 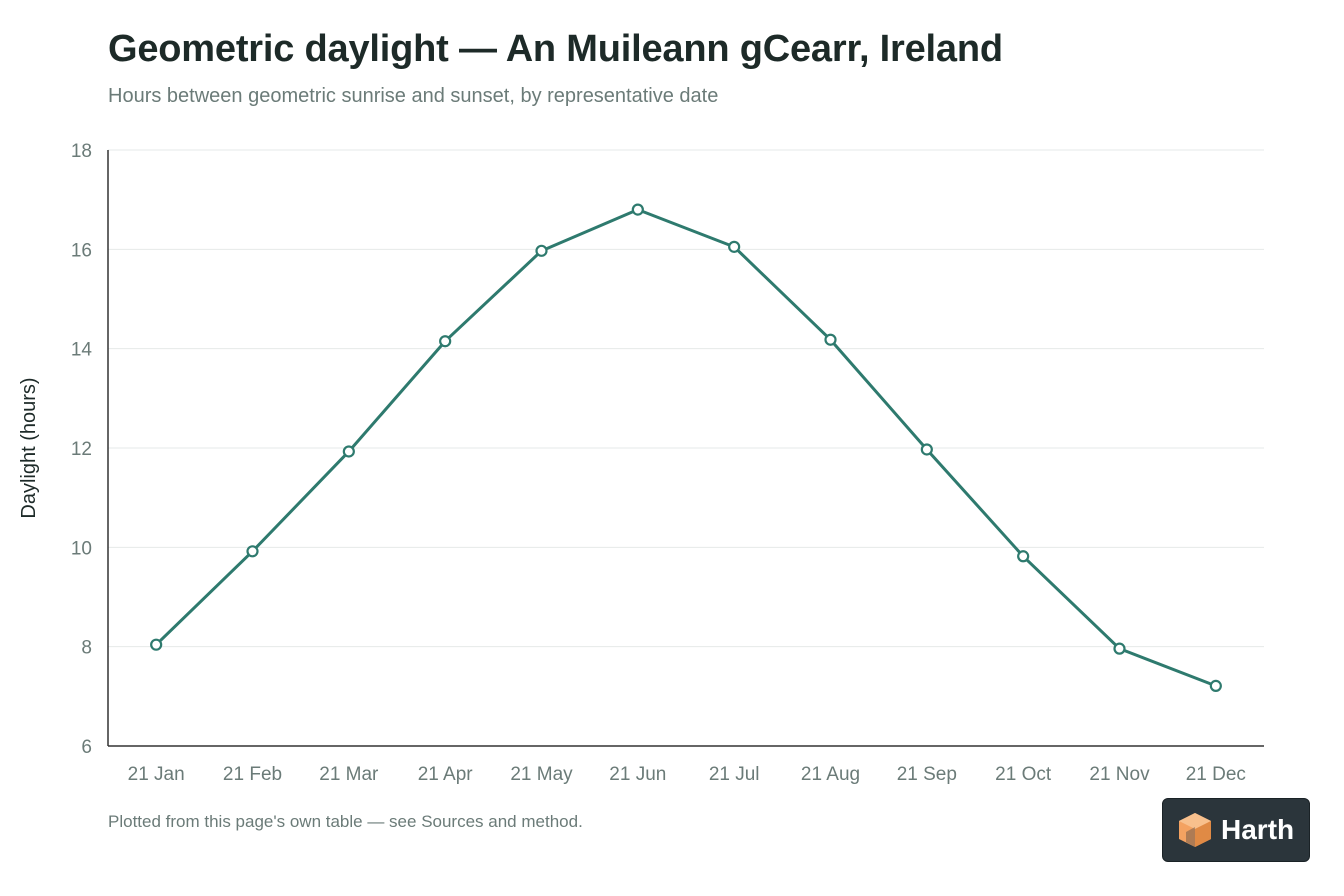 What do you see at coordinates (156, 774) in the screenshot?
I see `x-tick-label: 21 Jan` at bounding box center [156, 774].